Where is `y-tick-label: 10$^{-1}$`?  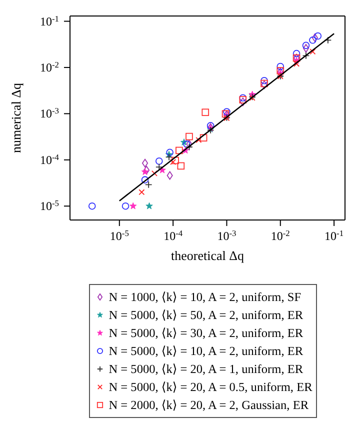
y-tick-label: 10$^{-1}$ is located at coordinates (49, 21).